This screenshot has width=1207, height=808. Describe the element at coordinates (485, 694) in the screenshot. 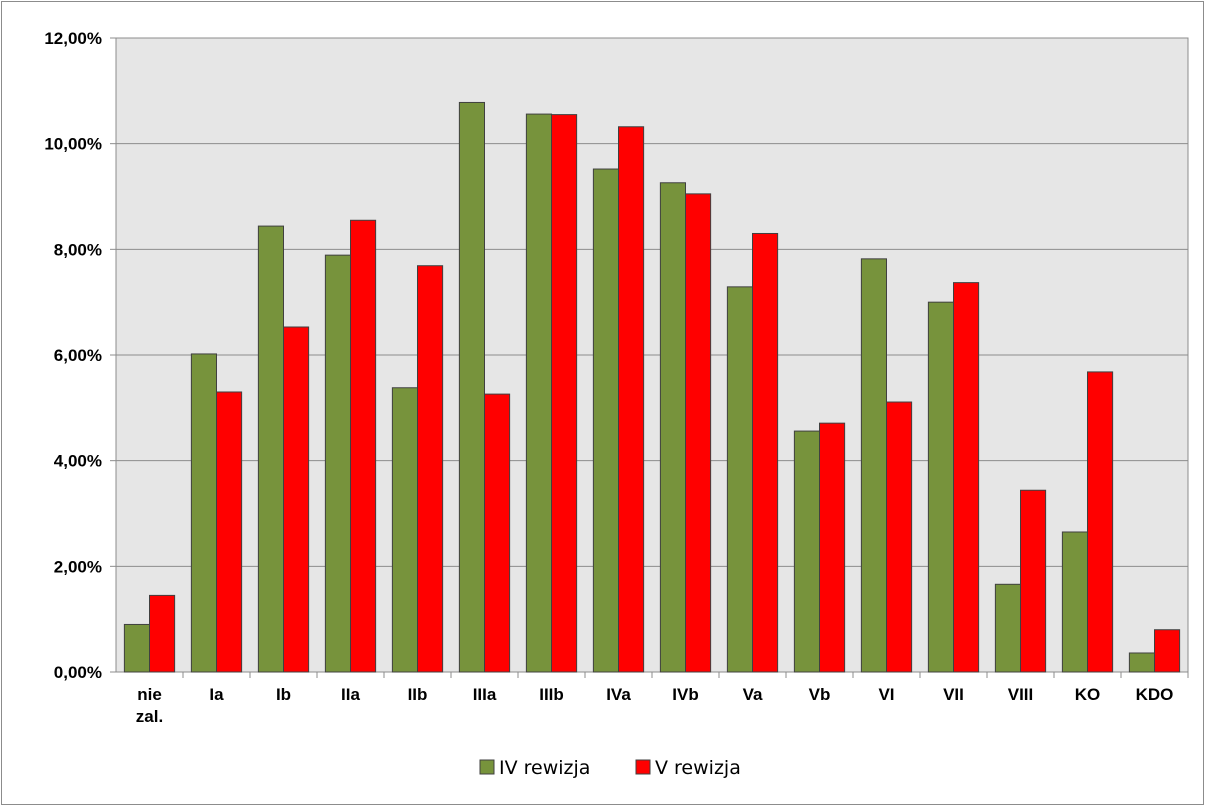

I see `x-tick-label: IIIa` at that location.